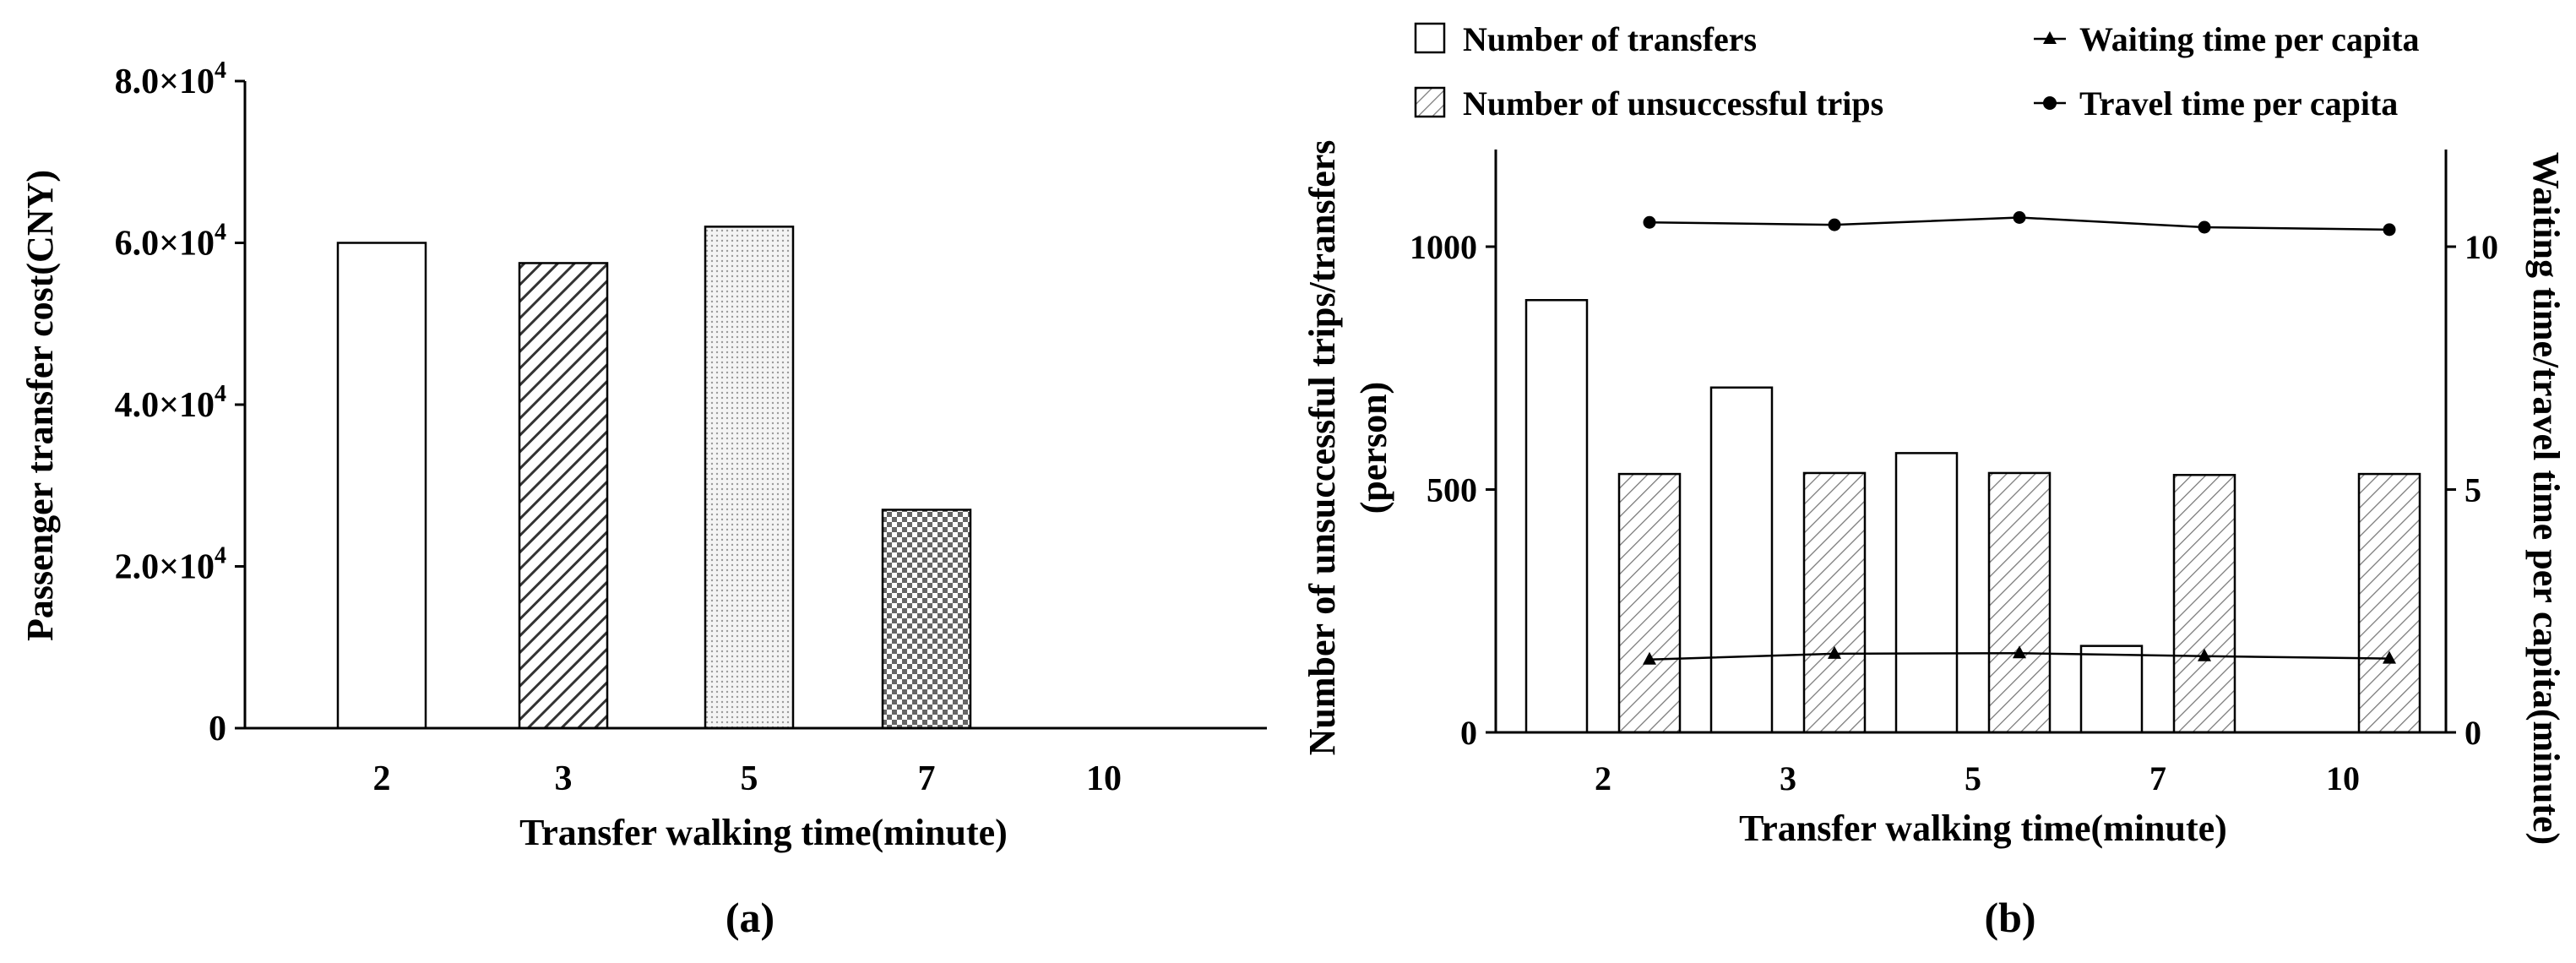 The image size is (2576, 963). Describe the element at coordinates (1430, 38) in the screenshot. I see `b-legend-swatch-transfers` at that location.